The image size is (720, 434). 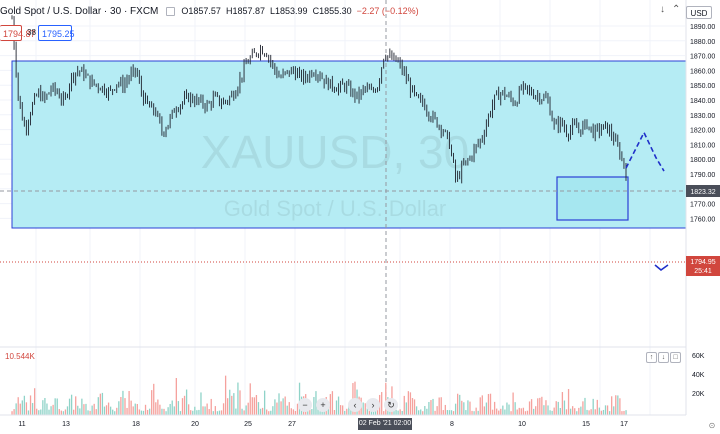 What do you see at coordinates (79, 11) in the screenshot?
I see `symbol-title: Gold Spot / U.S. Dollar · 30 · FXCM` at bounding box center [79, 11].